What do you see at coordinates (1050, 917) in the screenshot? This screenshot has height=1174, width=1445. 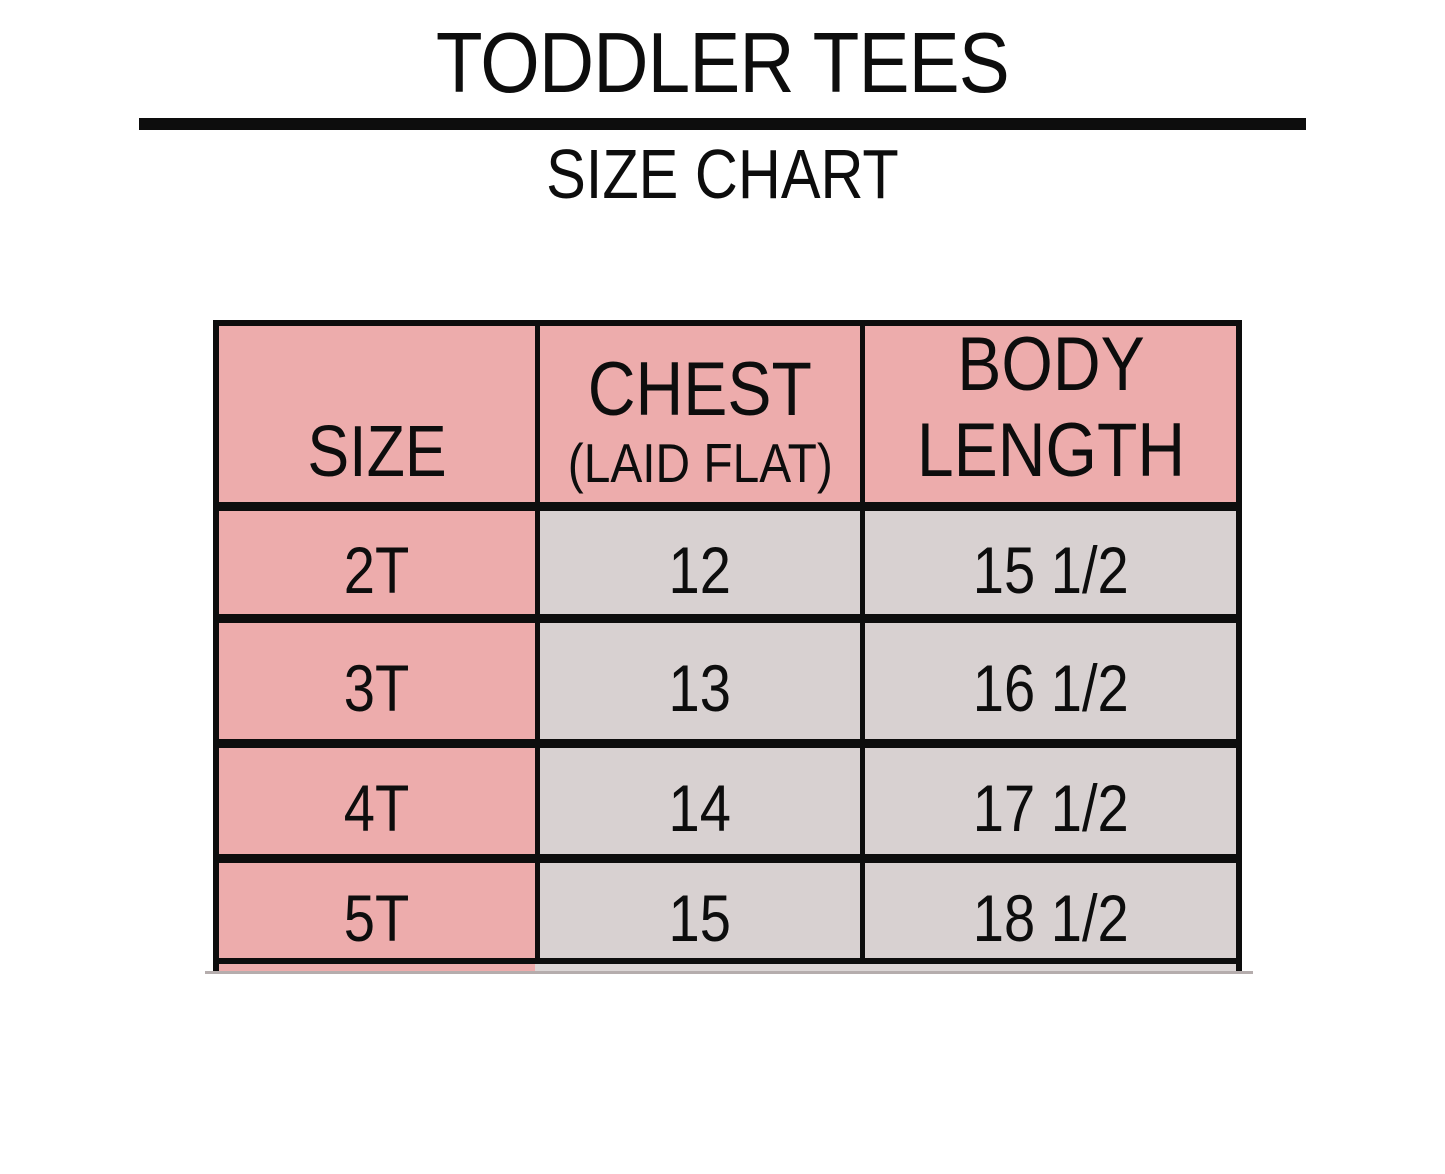 I see `row-5t-body-length-value: 18 1/2` at bounding box center [1050, 917].